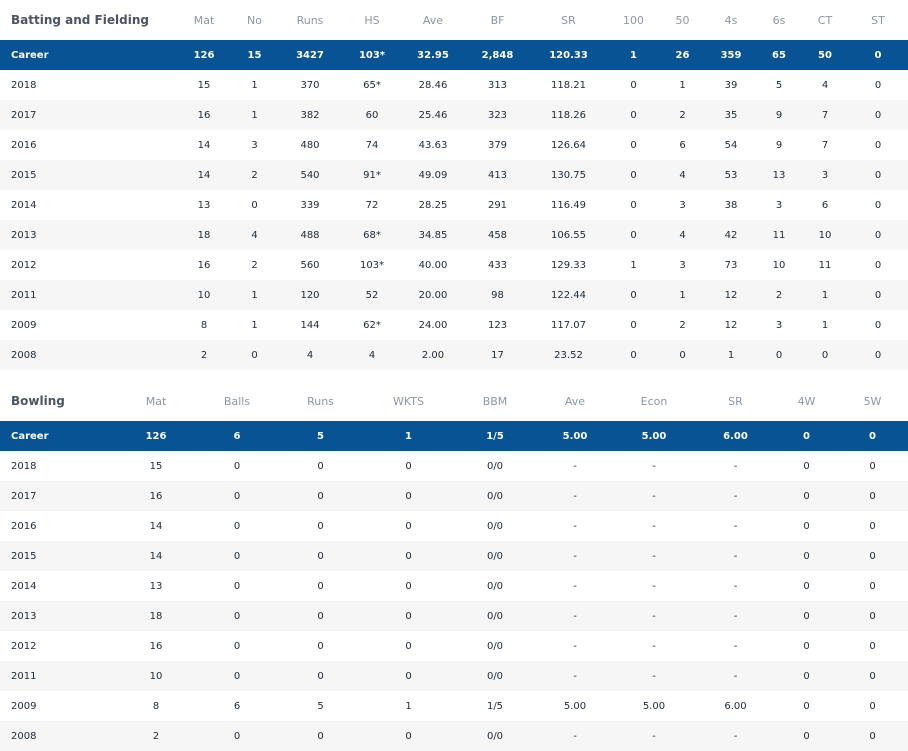 The width and height of the screenshot is (908, 751). Describe the element at coordinates (156, 676) in the screenshot. I see `bowling-stat-cell: 10` at that location.